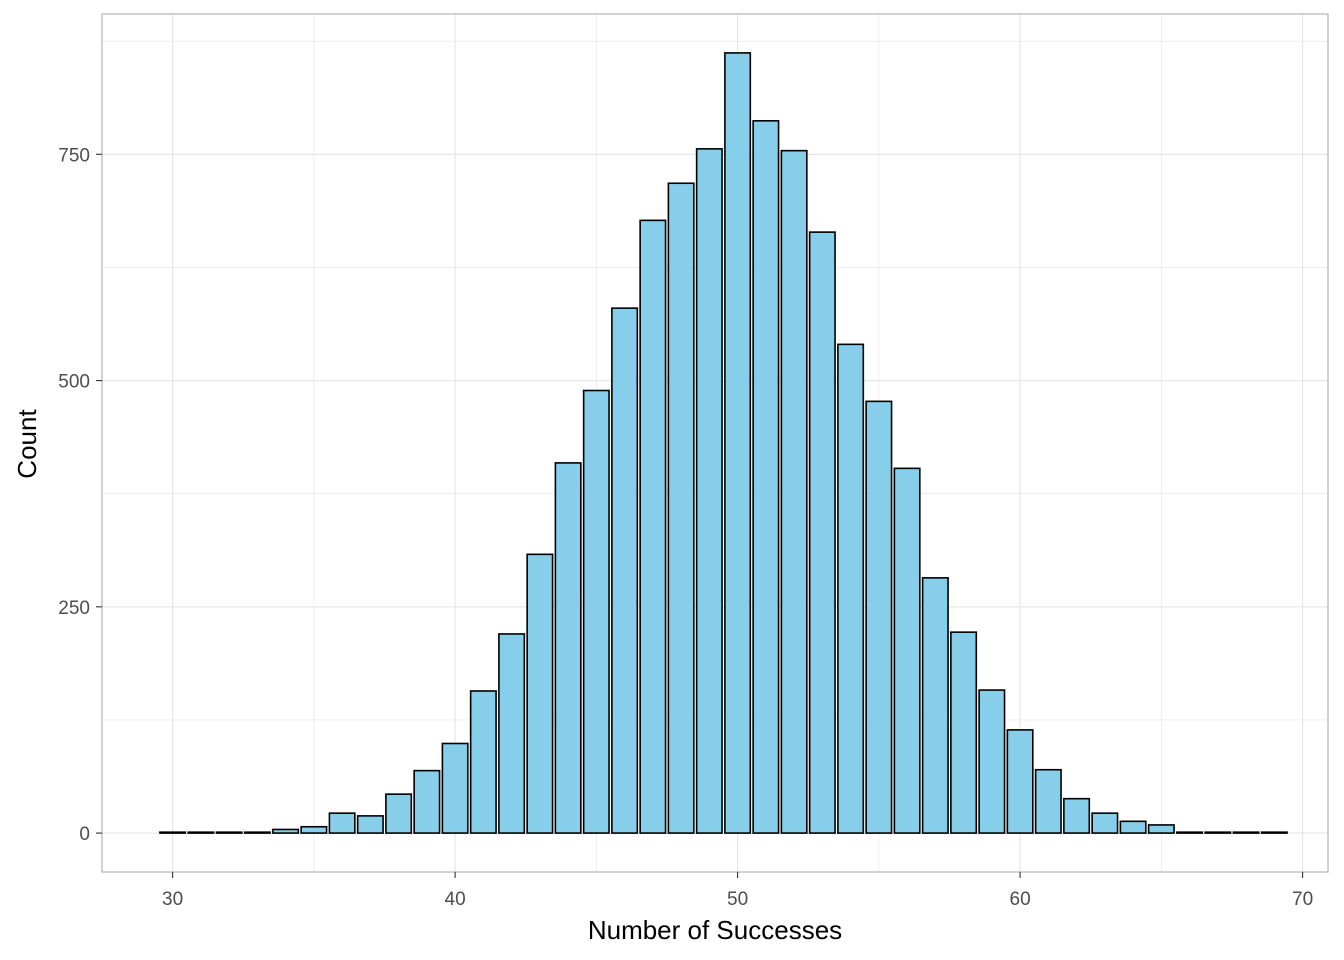  I want to click on x-tick-label: 30, so click(172, 899).